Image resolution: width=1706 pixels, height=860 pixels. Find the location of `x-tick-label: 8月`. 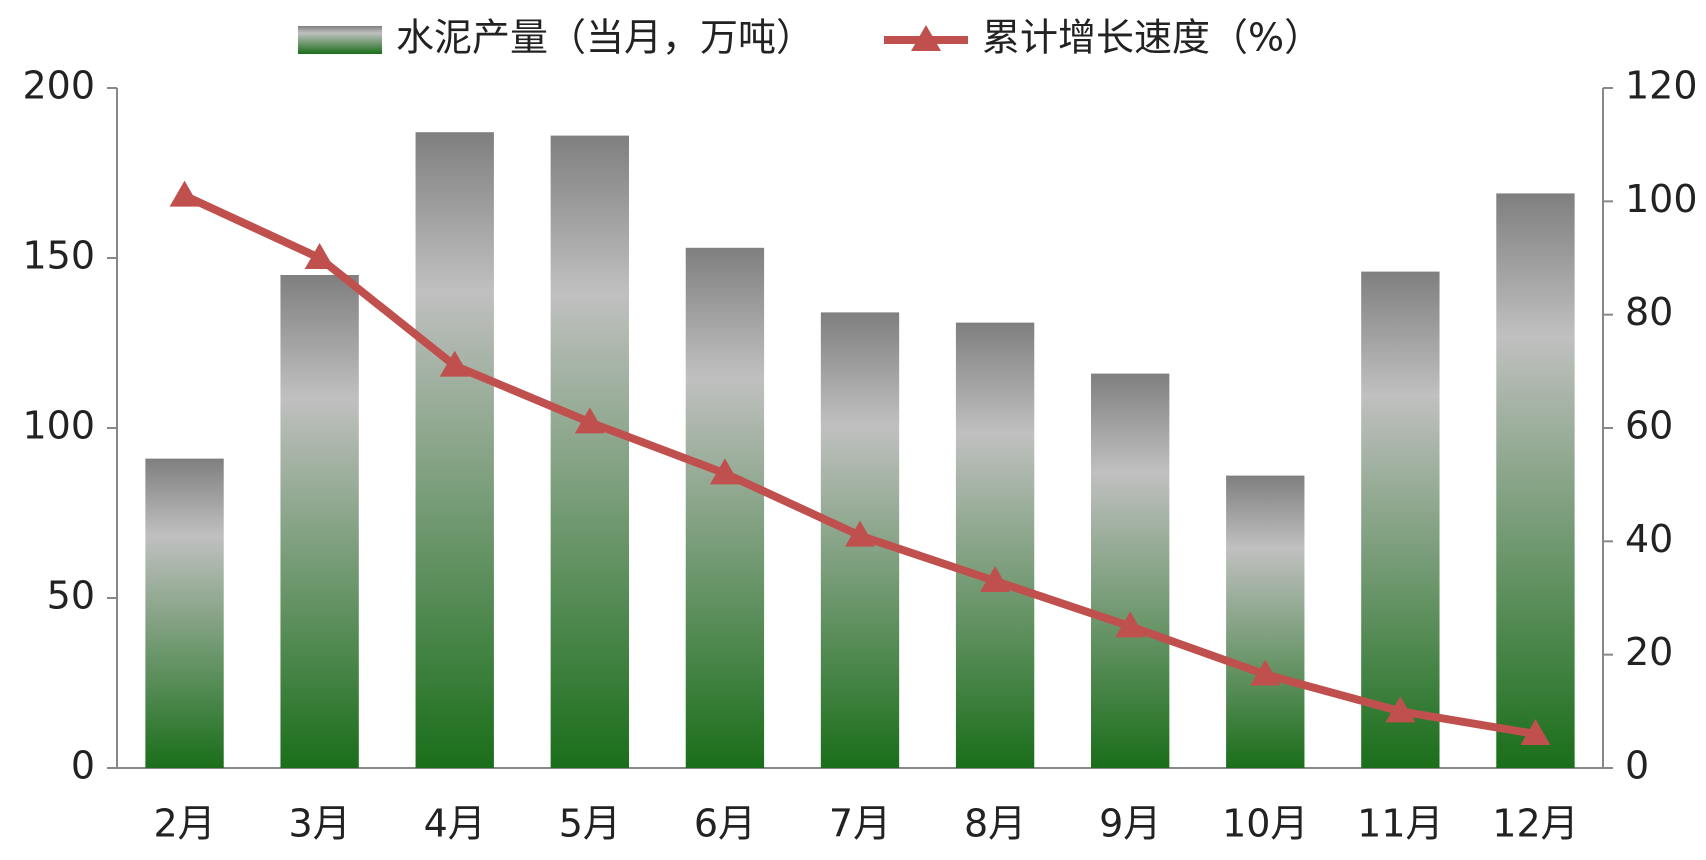

x-tick-label: 8月 is located at coordinates (995, 824).